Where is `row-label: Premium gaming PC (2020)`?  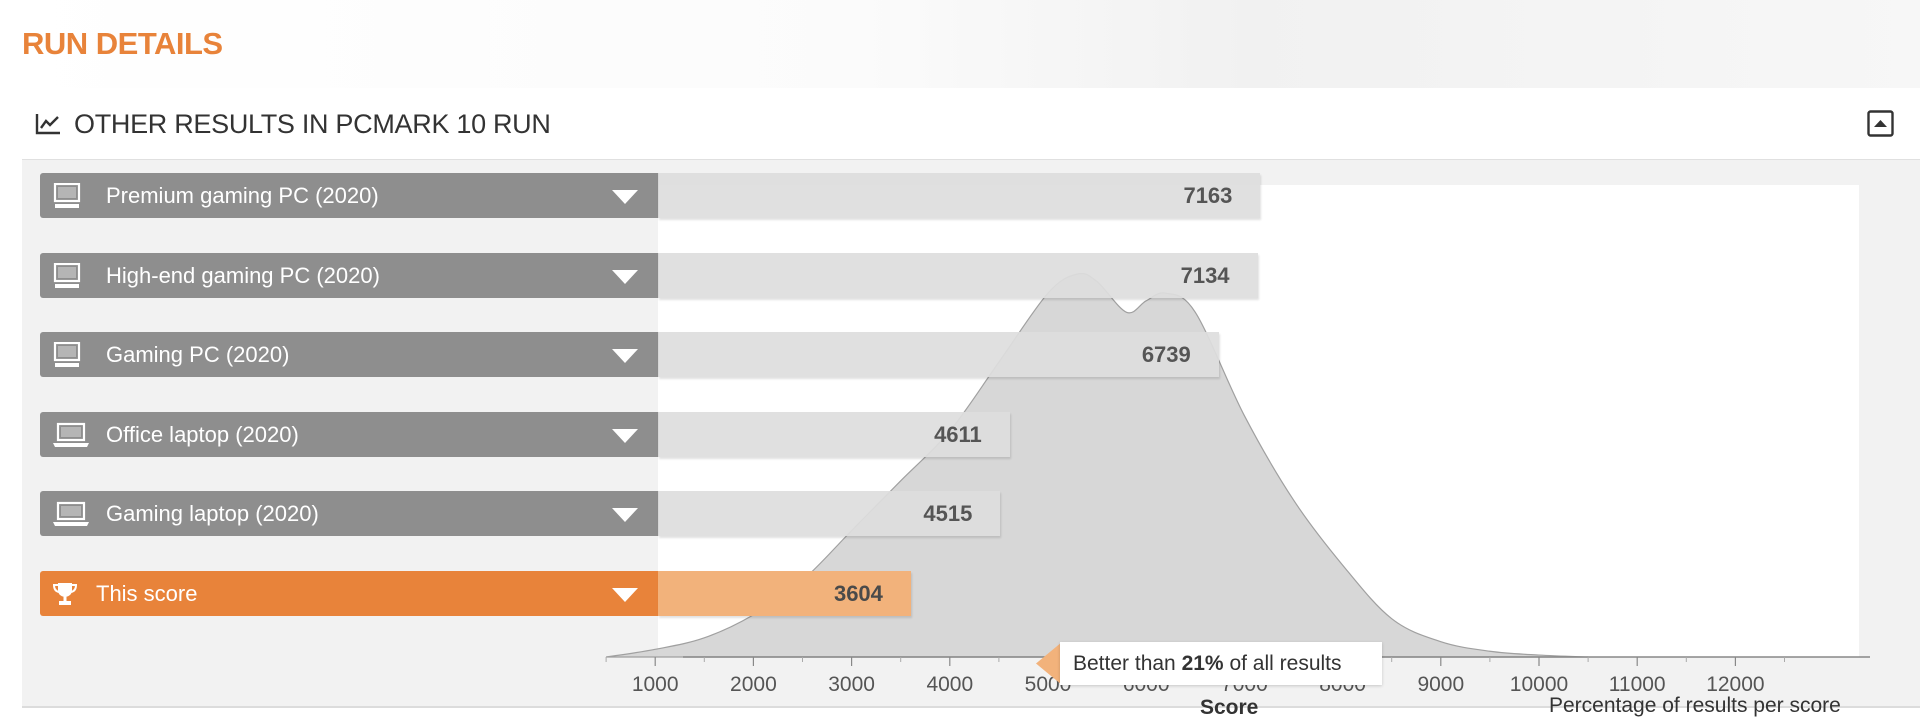
row-label: Premium gaming PC (2020) is located at coordinates (242, 195).